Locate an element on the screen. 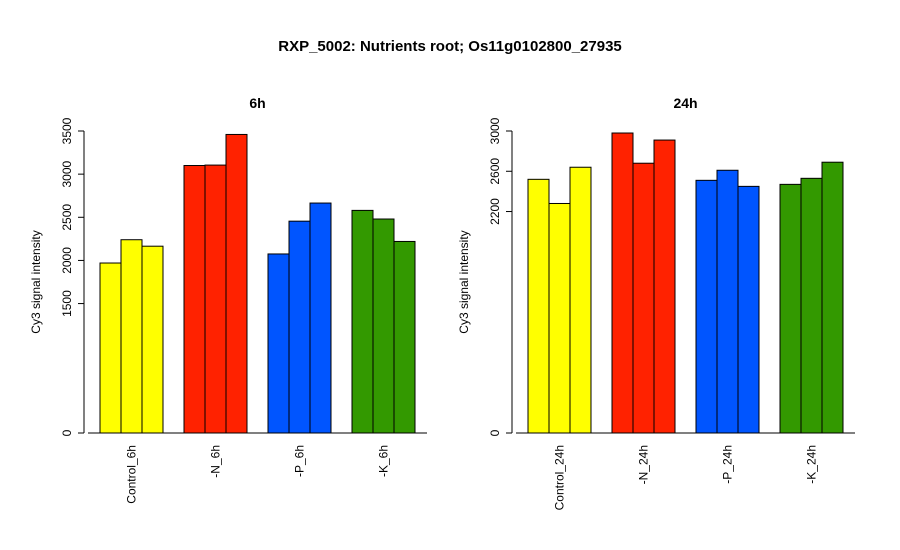 The width and height of the screenshot is (900, 550). y-tick-label: 2000 is located at coordinates (67, 260).